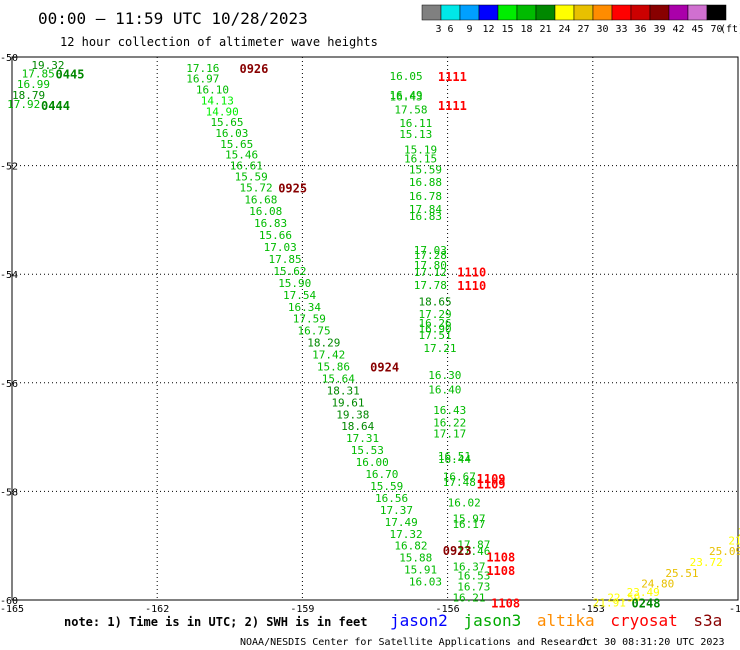 Image resolution: width=740 pixels, height=650 pixels. What do you see at coordinates (226, 122) in the screenshot?
I see `swh-value: 15.65` at bounding box center [226, 122].